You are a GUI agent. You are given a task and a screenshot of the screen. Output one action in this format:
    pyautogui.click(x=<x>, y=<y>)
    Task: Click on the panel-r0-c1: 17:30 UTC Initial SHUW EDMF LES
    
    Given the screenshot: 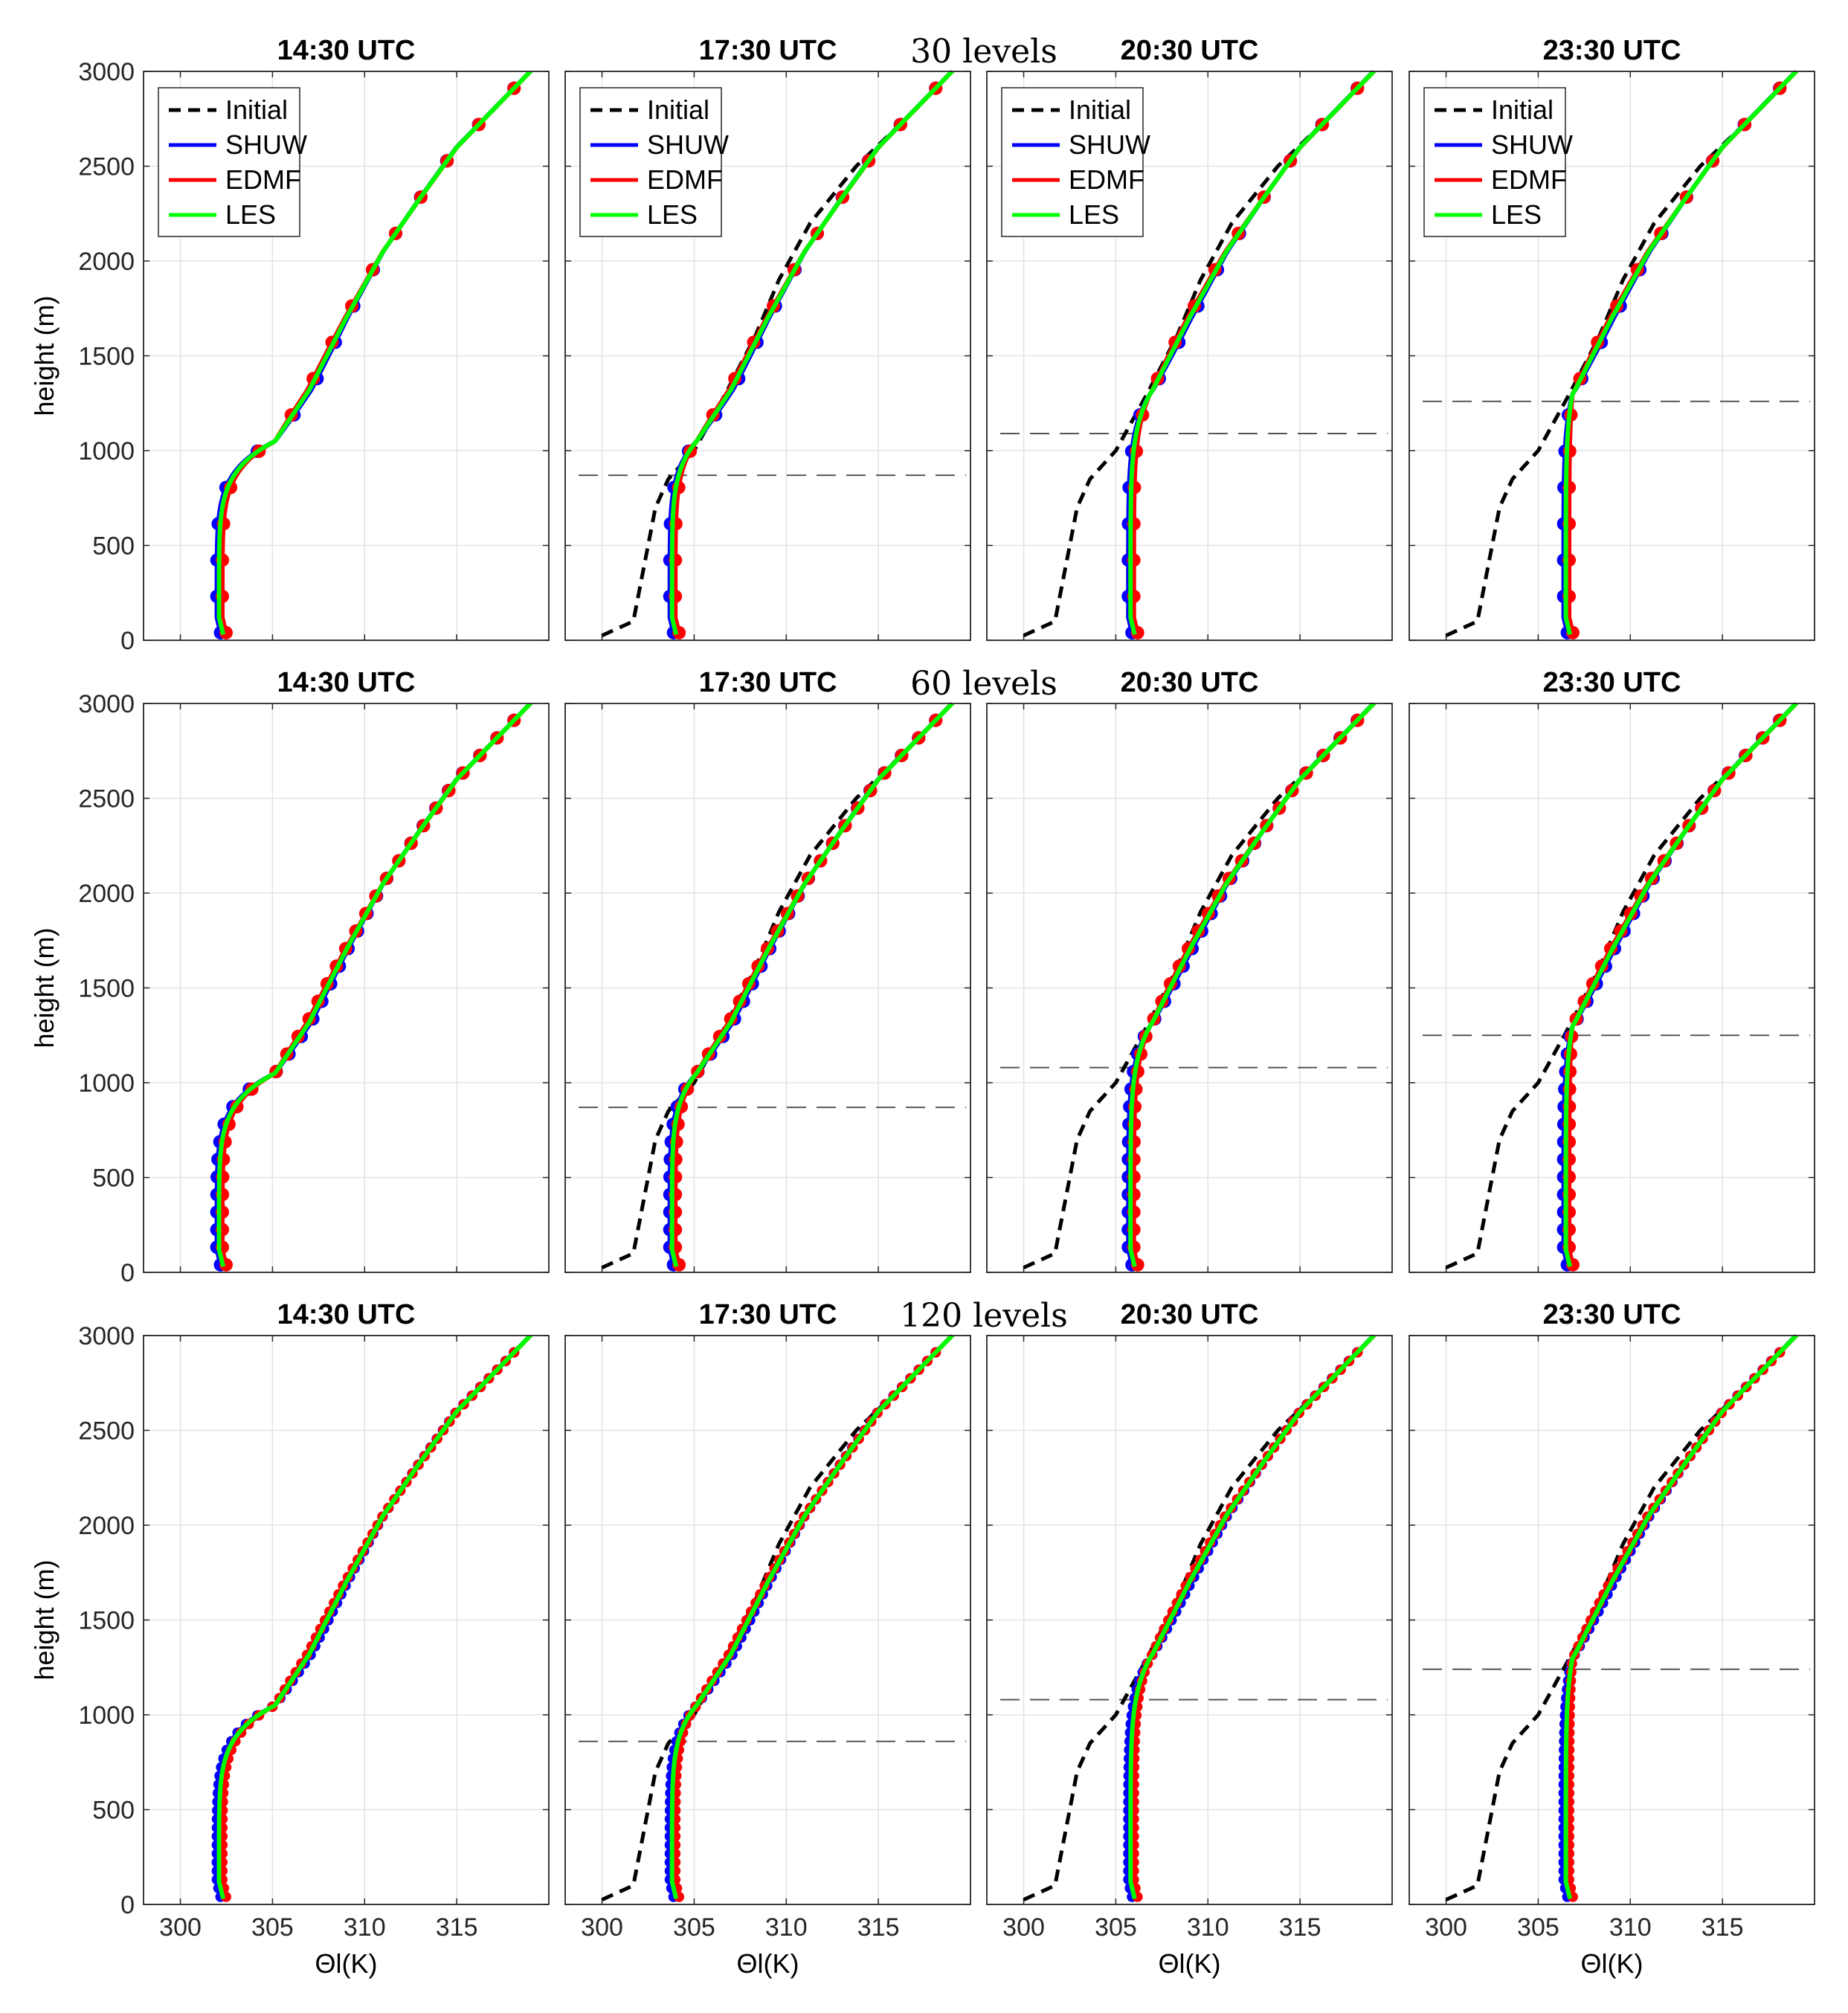 What is the action you would take?
    pyautogui.click(x=767, y=338)
    